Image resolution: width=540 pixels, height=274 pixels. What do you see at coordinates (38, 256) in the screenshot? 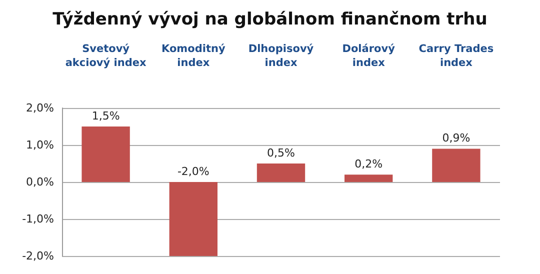
I see `y-tick-label: -2,0%` at bounding box center [38, 256].